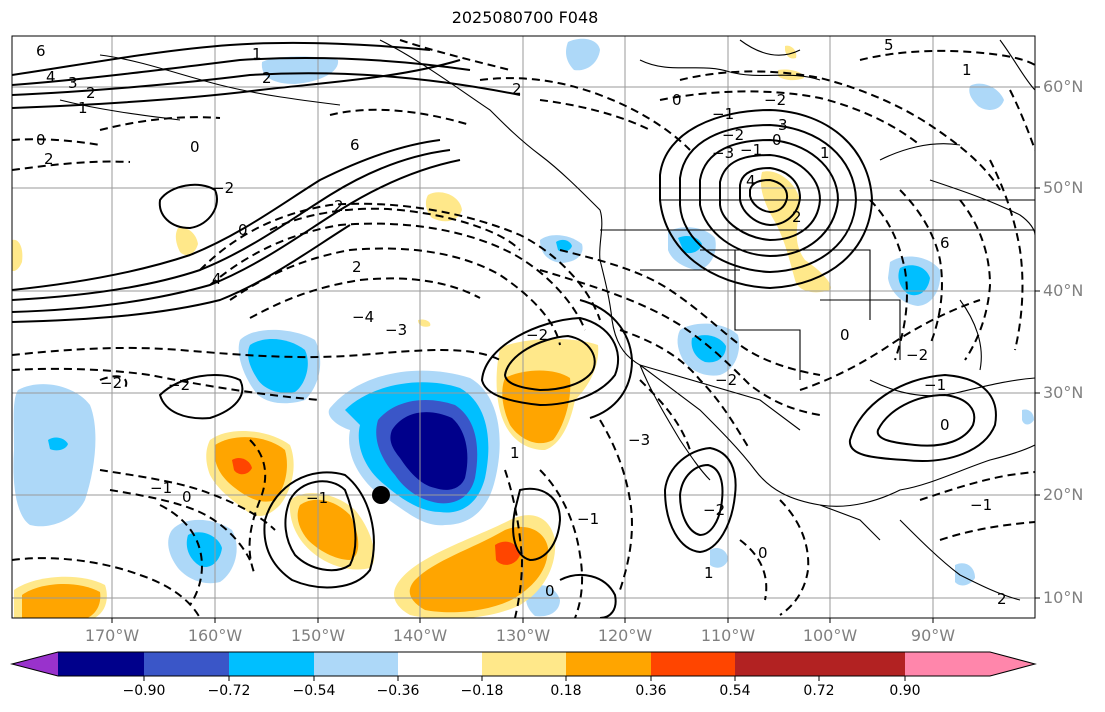 The width and height of the screenshot is (1105, 712). I want to click on lon-label-160w: 160°W, so click(215, 635).